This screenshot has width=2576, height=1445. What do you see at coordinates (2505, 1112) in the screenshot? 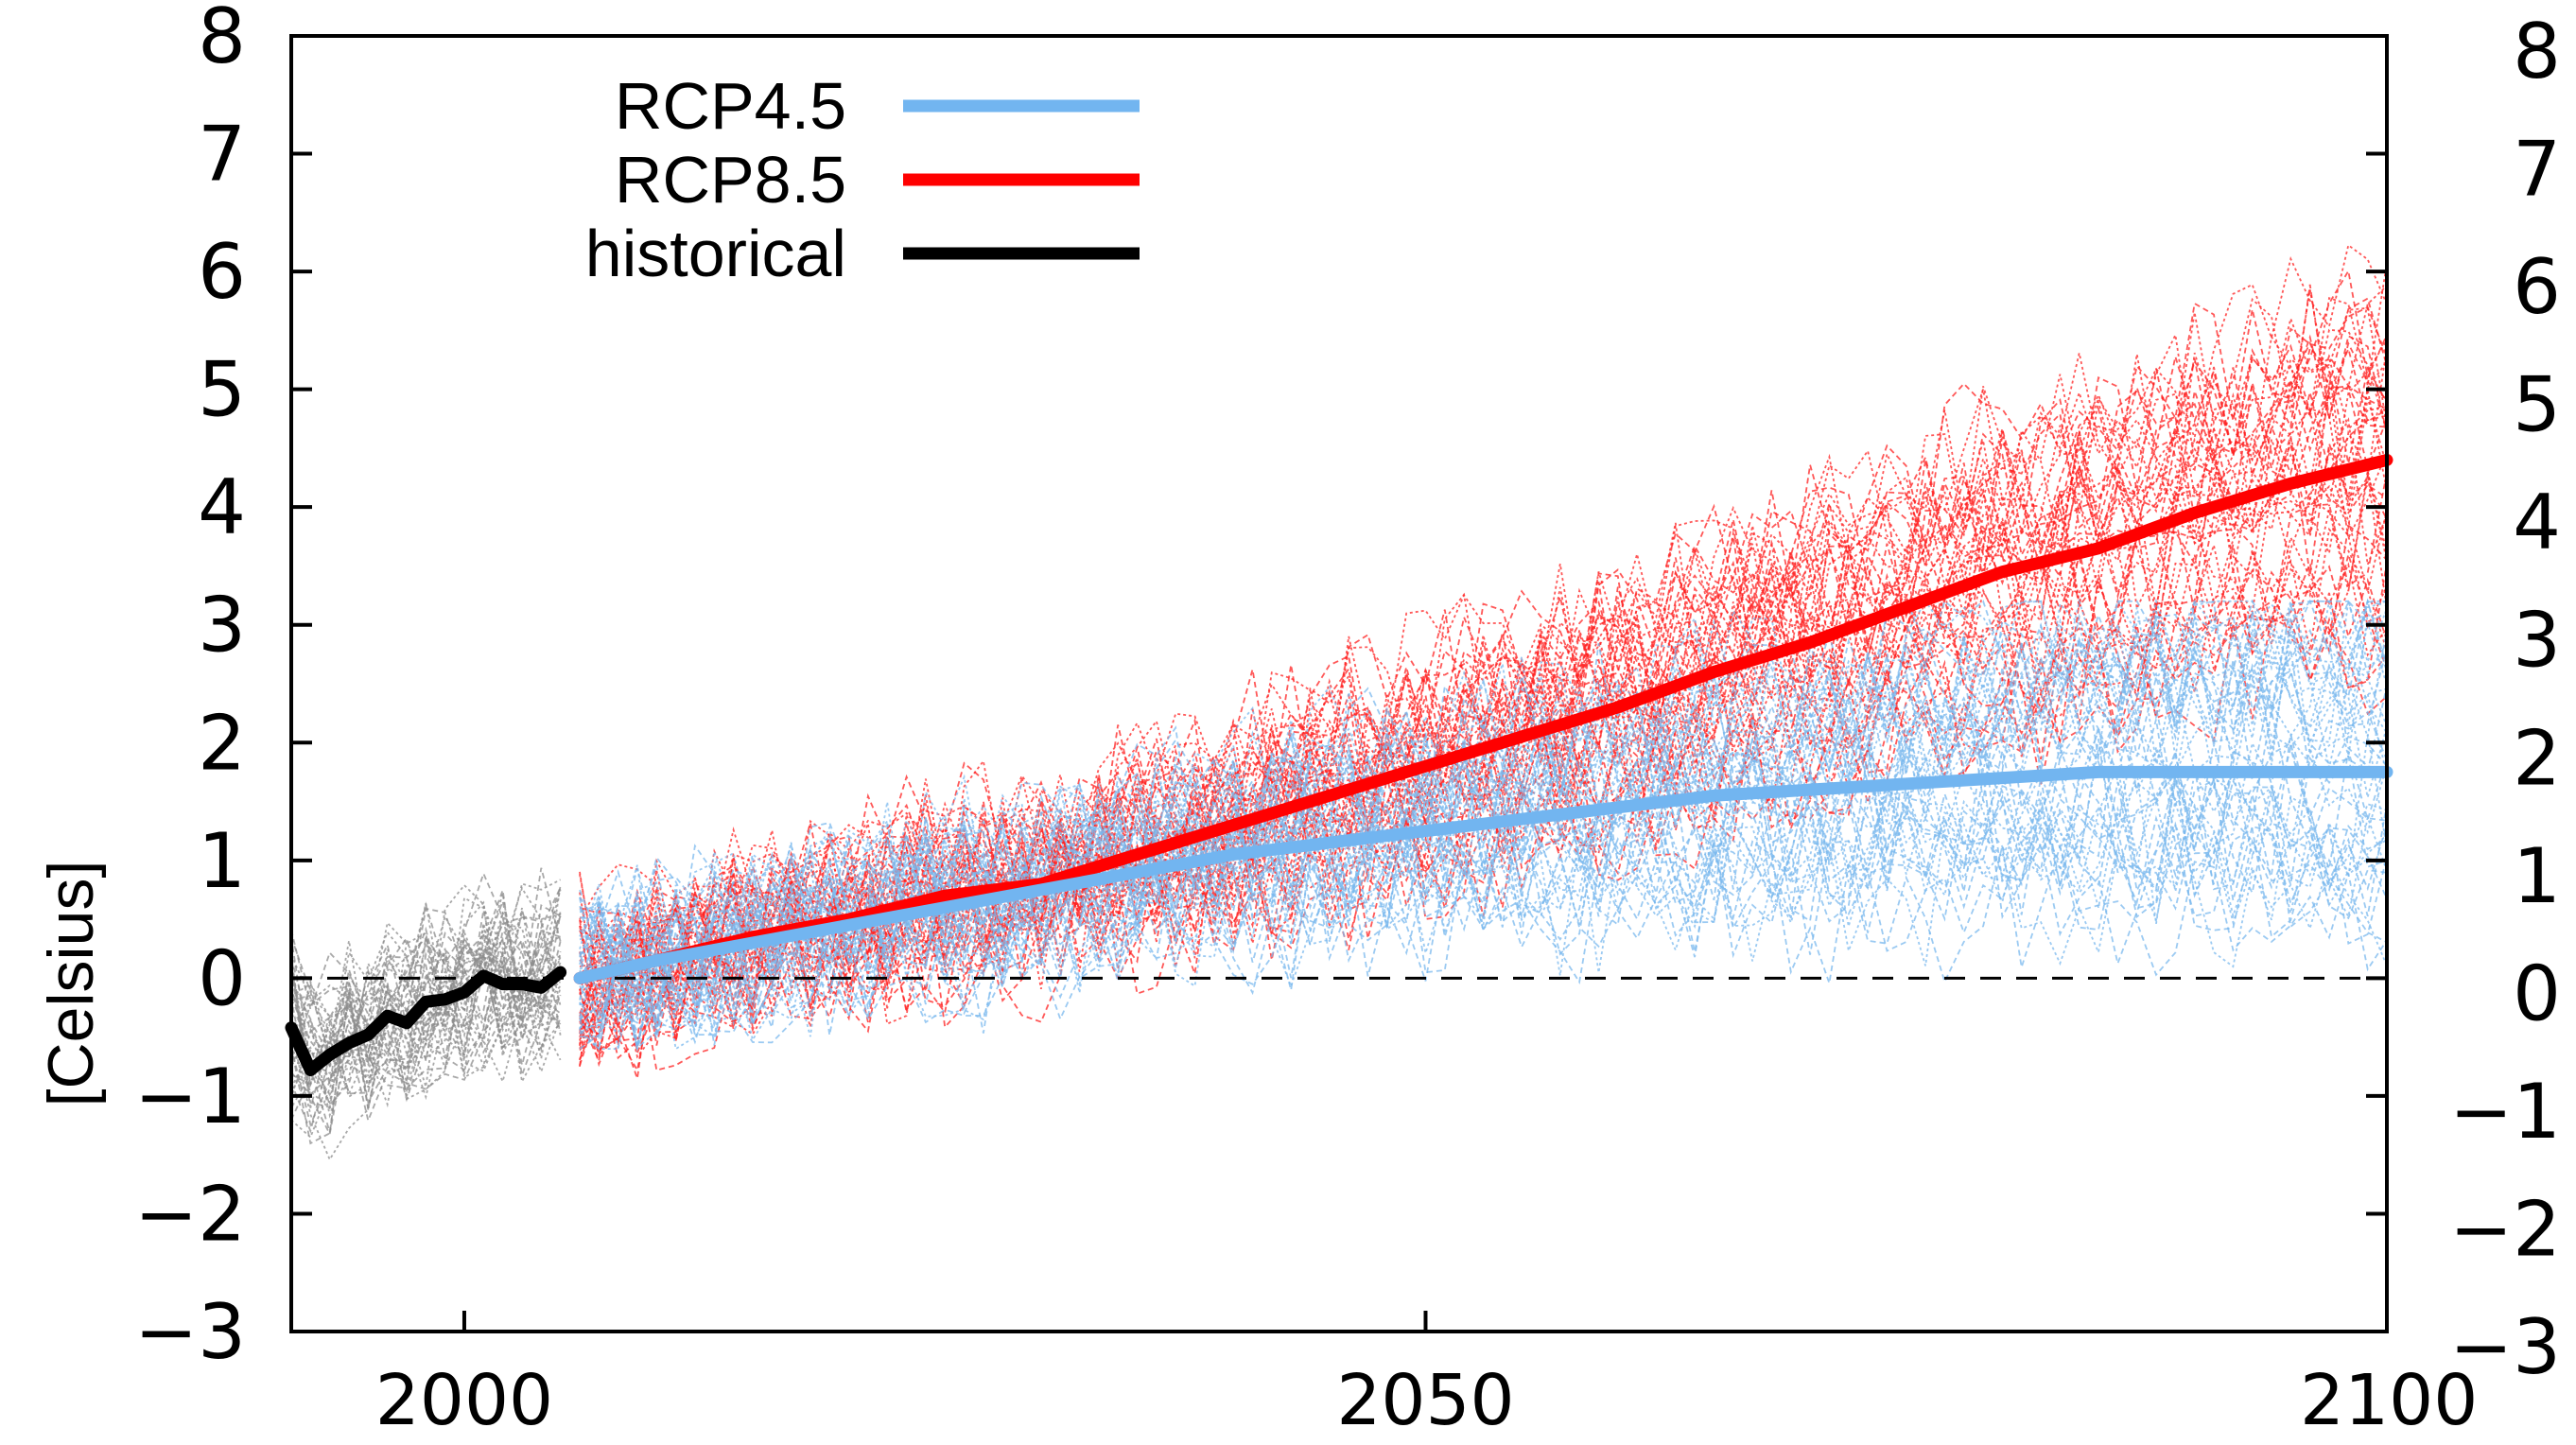
I see `y-tick-label-right: −1` at bounding box center [2505, 1112].